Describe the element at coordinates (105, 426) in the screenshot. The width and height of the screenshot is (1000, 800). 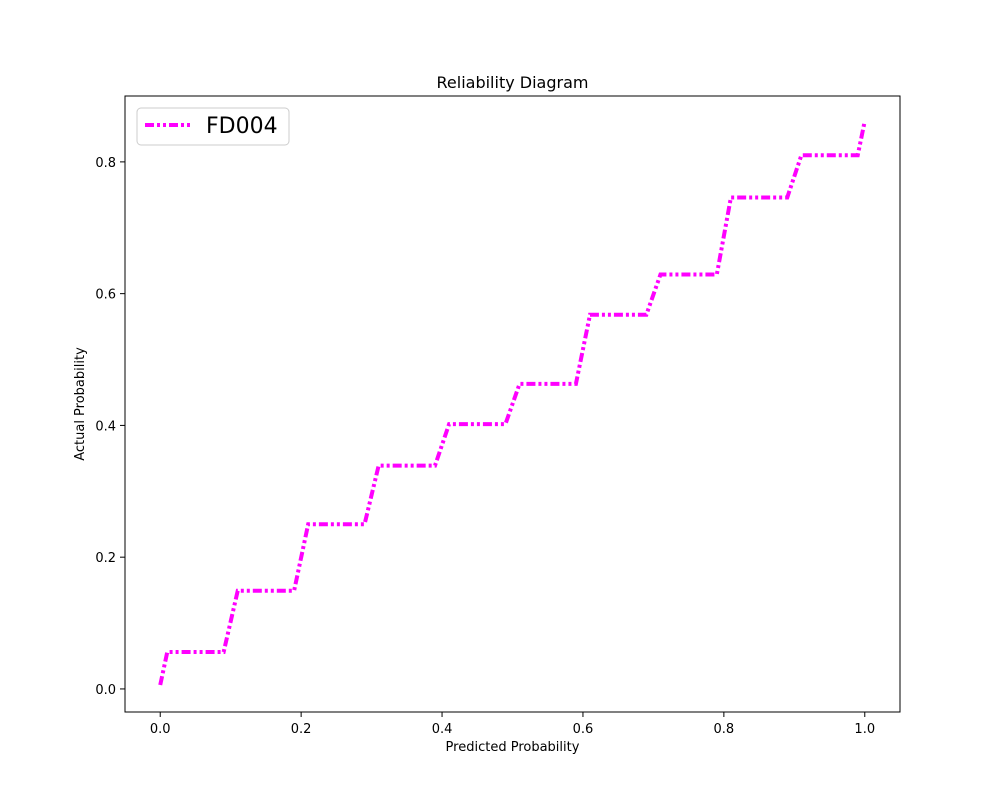
I see `y-tick-label: 0.4` at that location.